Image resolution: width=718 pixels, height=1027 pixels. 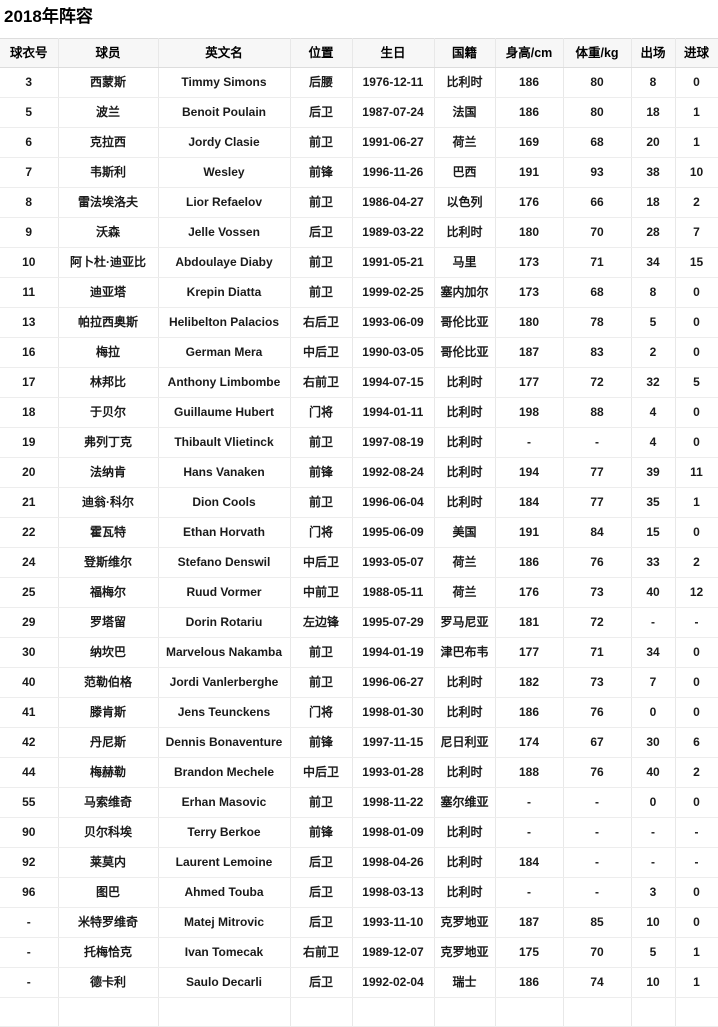 I want to click on cell-weight: 85, so click(x=597, y=922).